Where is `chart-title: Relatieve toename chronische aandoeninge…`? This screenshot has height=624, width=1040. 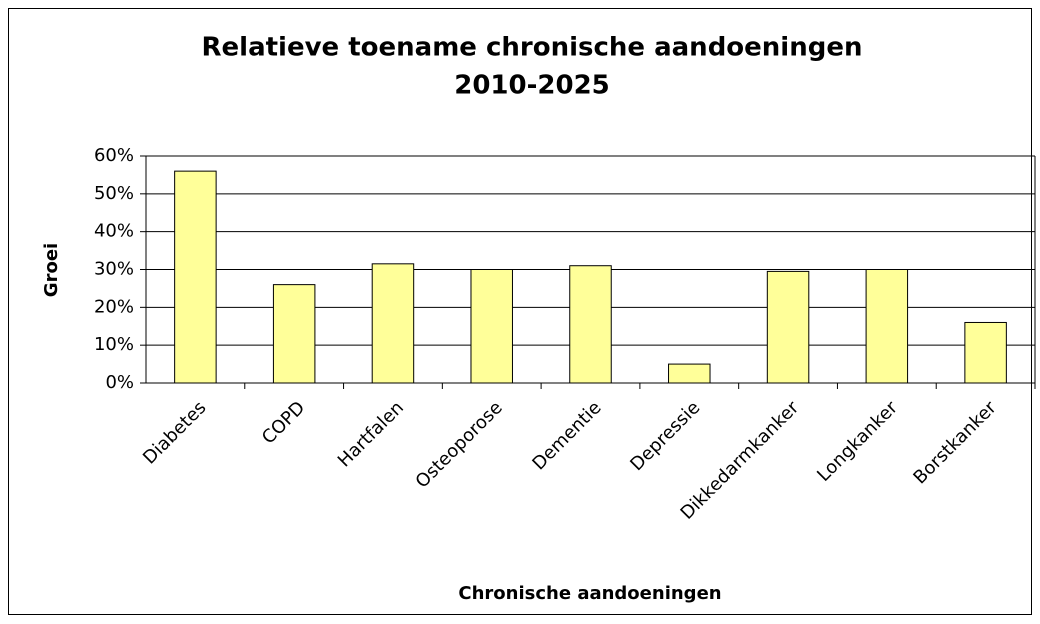
chart-title: Relatieve toename chronische aandoeninge… is located at coordinates (532, 48).